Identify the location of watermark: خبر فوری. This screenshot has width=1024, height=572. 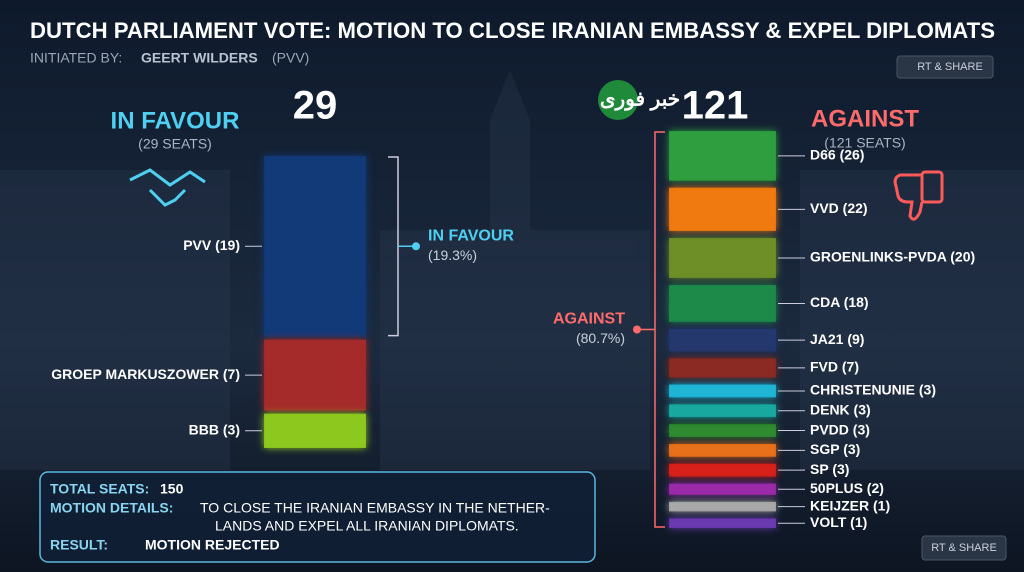
(640, 99).